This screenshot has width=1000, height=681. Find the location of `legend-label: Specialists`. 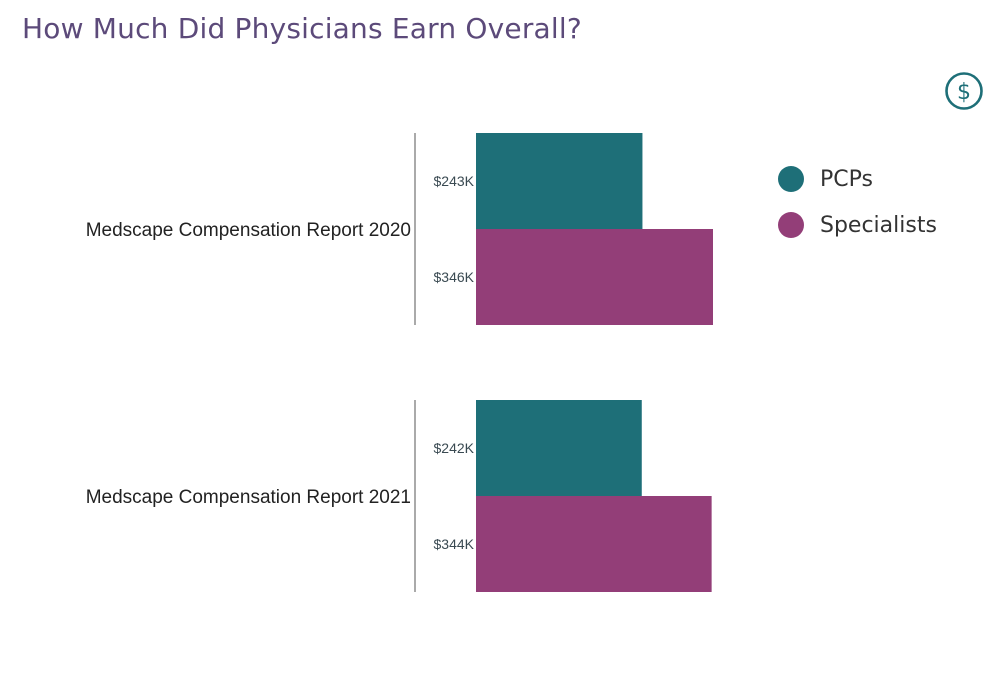

legend-label: Specialists is located at coordinates (878, 225).